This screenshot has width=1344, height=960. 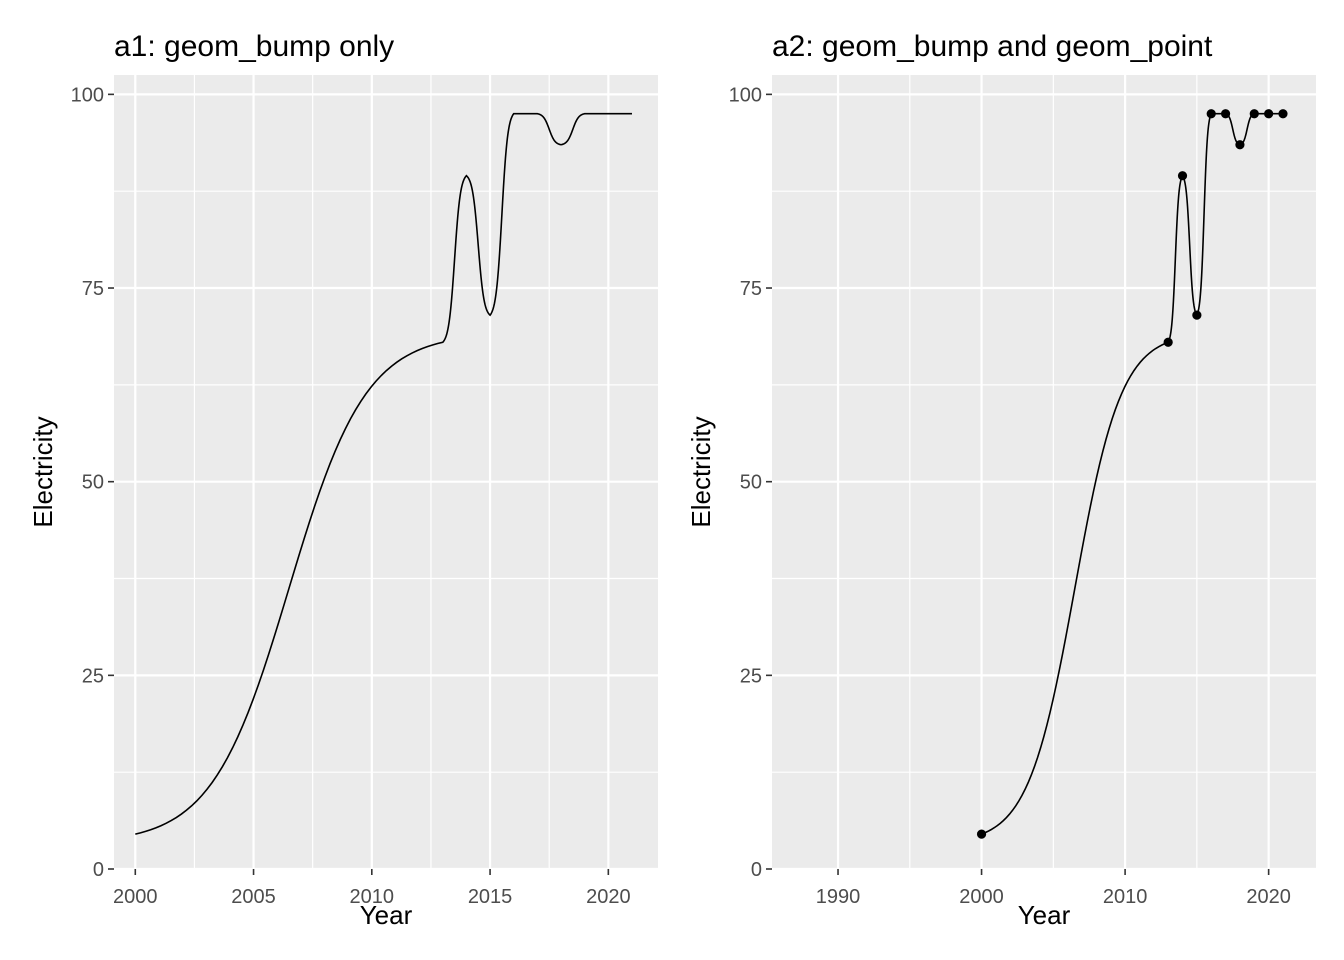 What do you see at coordinates (838, 897) in the screenshot?
I see `x-tick-label: 1990` at bounding box center [838, 897].